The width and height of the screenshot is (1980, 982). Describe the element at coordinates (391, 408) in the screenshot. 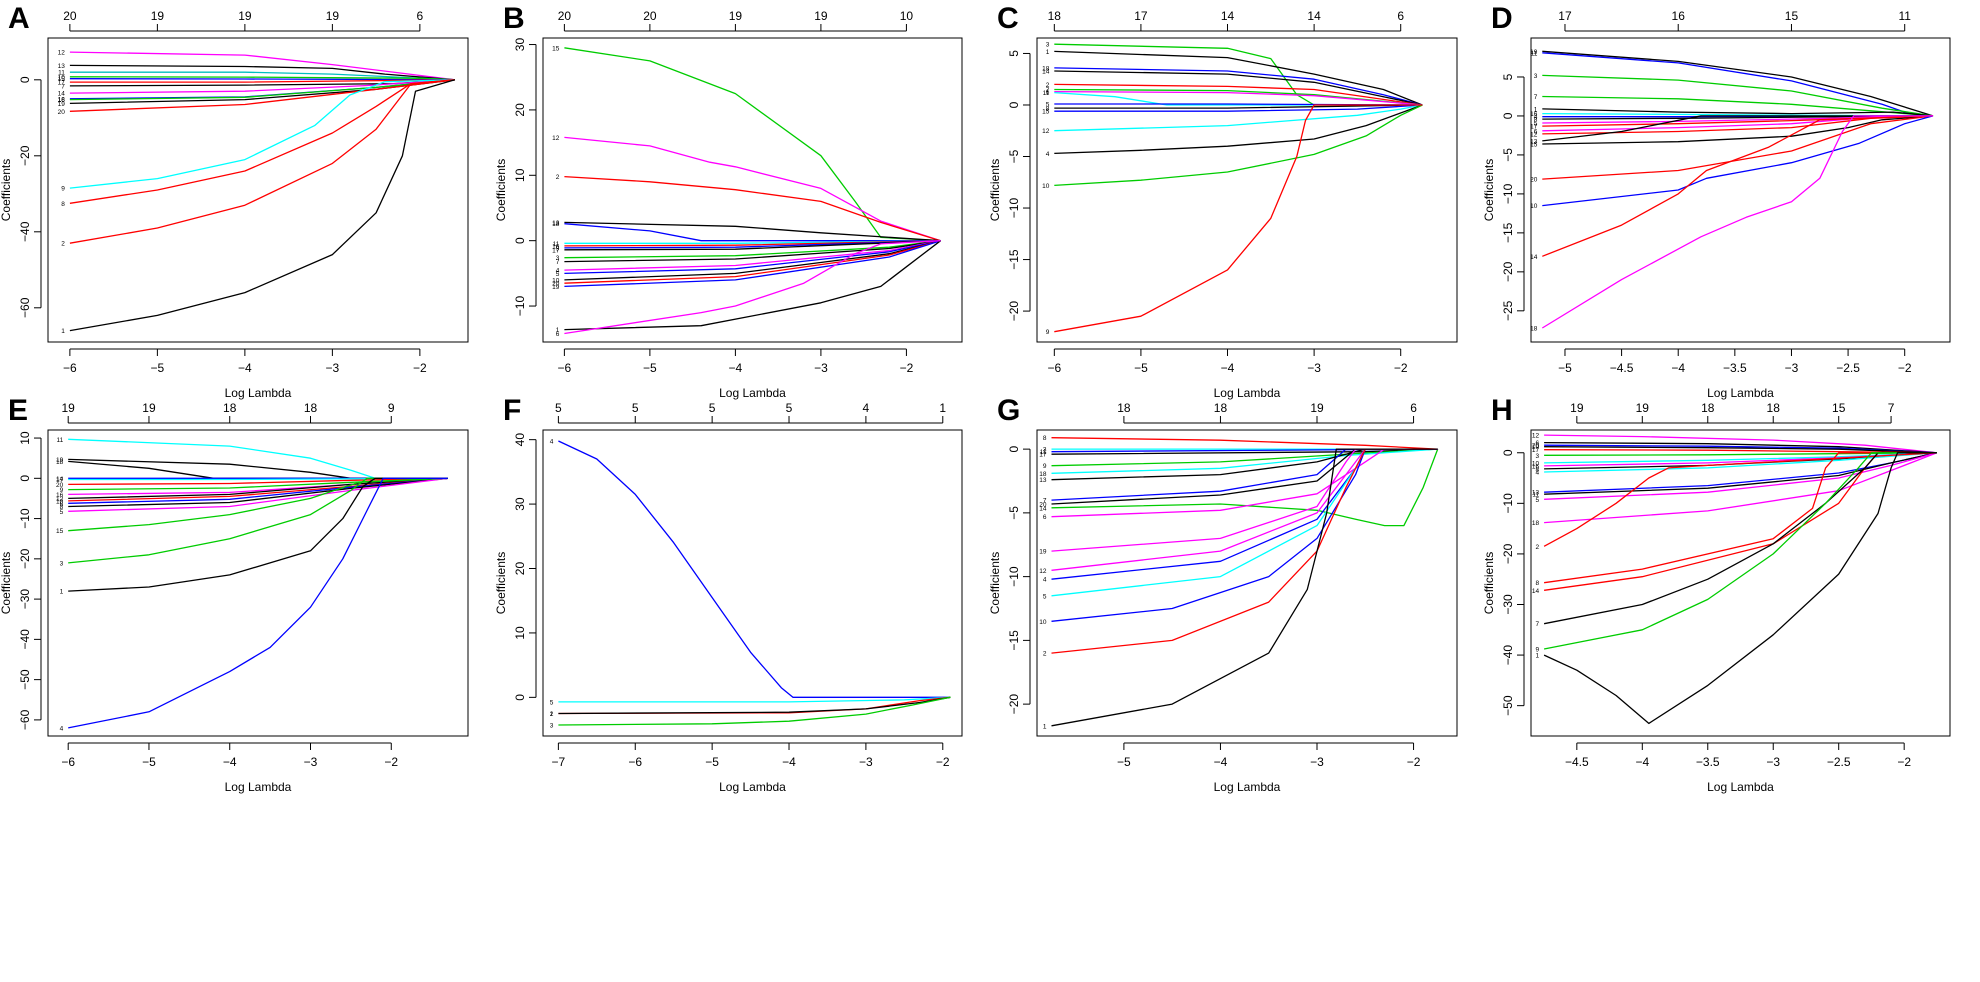

I see `top-tick-label: 9` at that location.